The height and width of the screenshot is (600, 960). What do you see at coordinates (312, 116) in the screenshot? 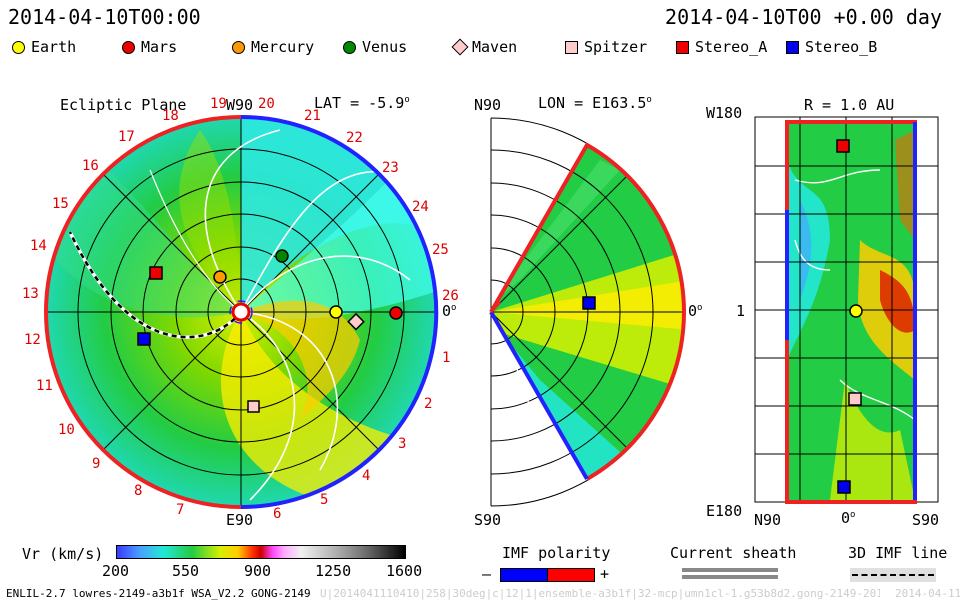
I see `sector-number: 21` at bounding box center [312, 116].